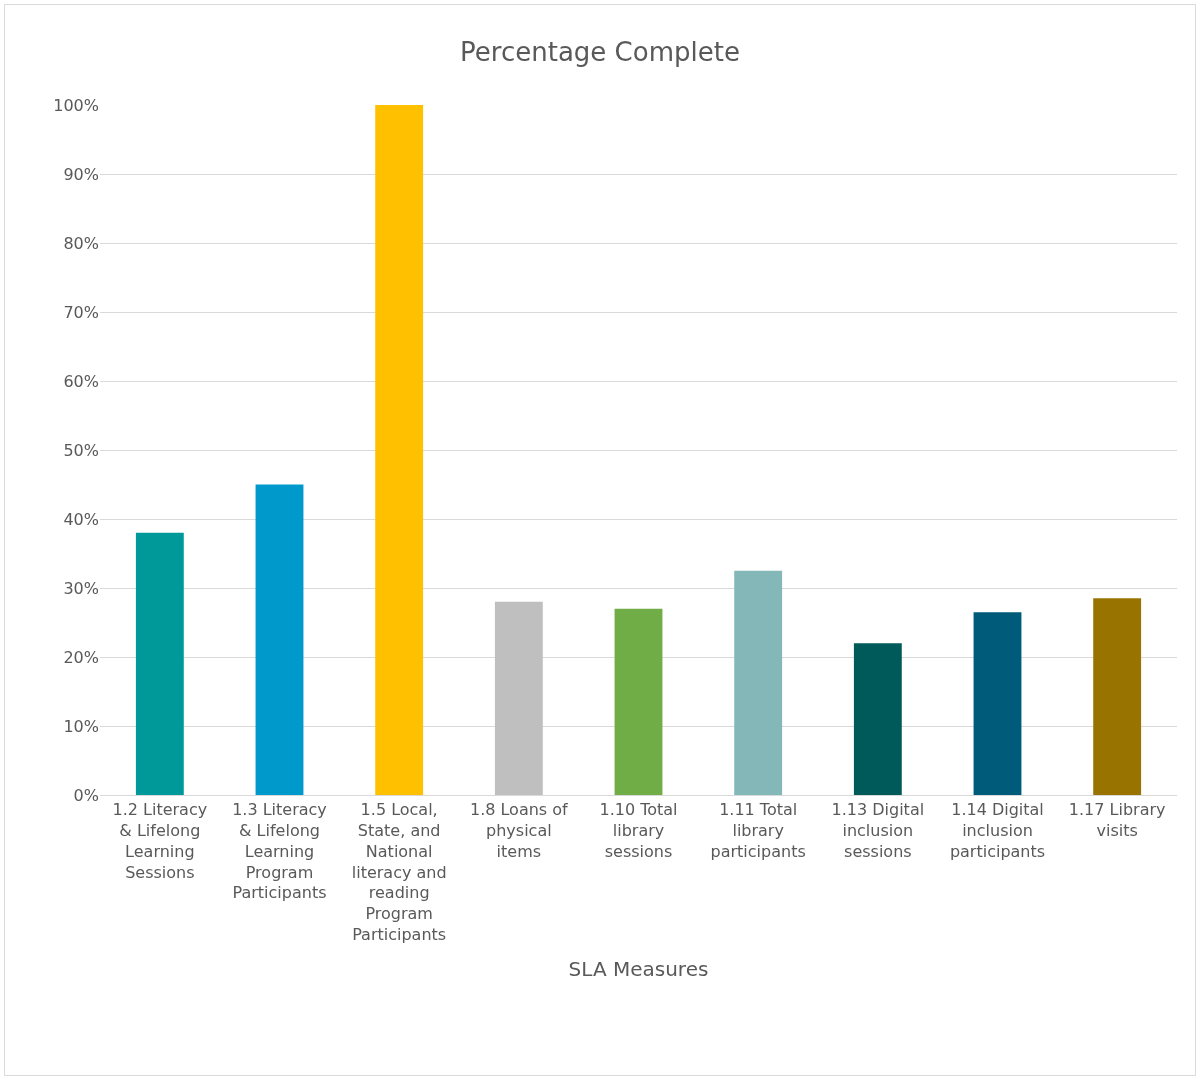 The width and height of the screenshot is (1200, 1080). What do you see at coordinates (76, 105) in the screenshot?
I see `y-tick-label: 100%` at bounding box center [76, 105].